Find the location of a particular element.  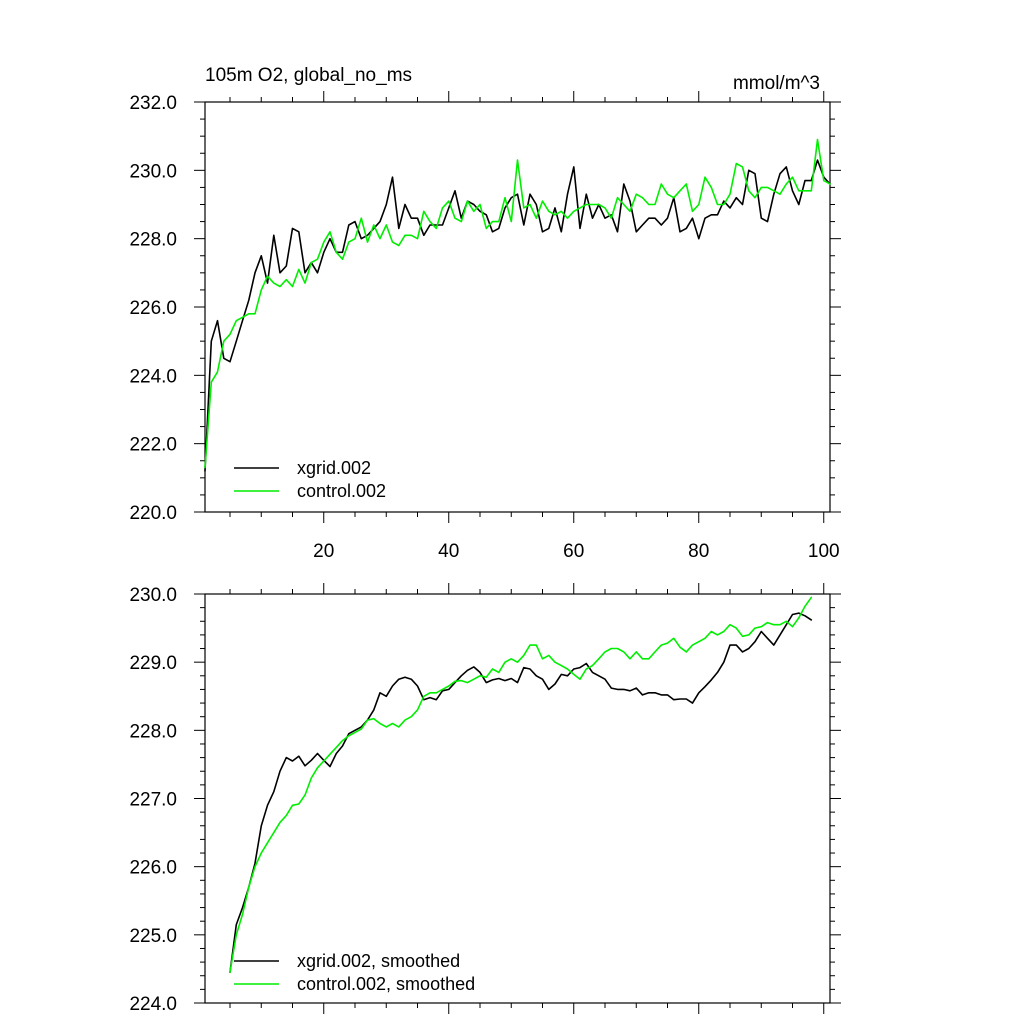

x-tick-label: 20 is located at coordinates (323, 551).